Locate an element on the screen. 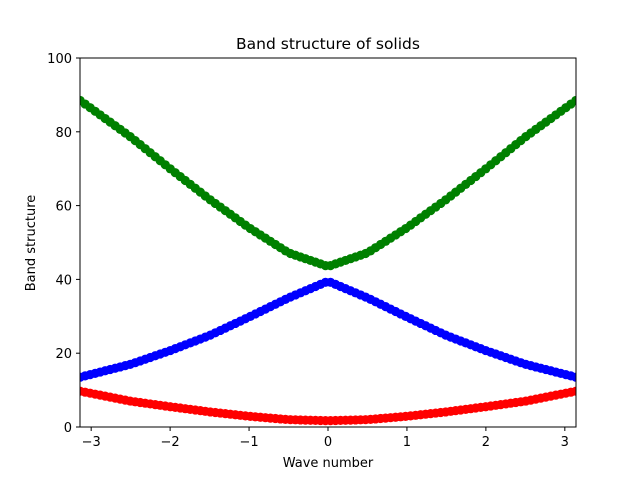  y-axis-label: Band structure is located at coordinates (31, 243).